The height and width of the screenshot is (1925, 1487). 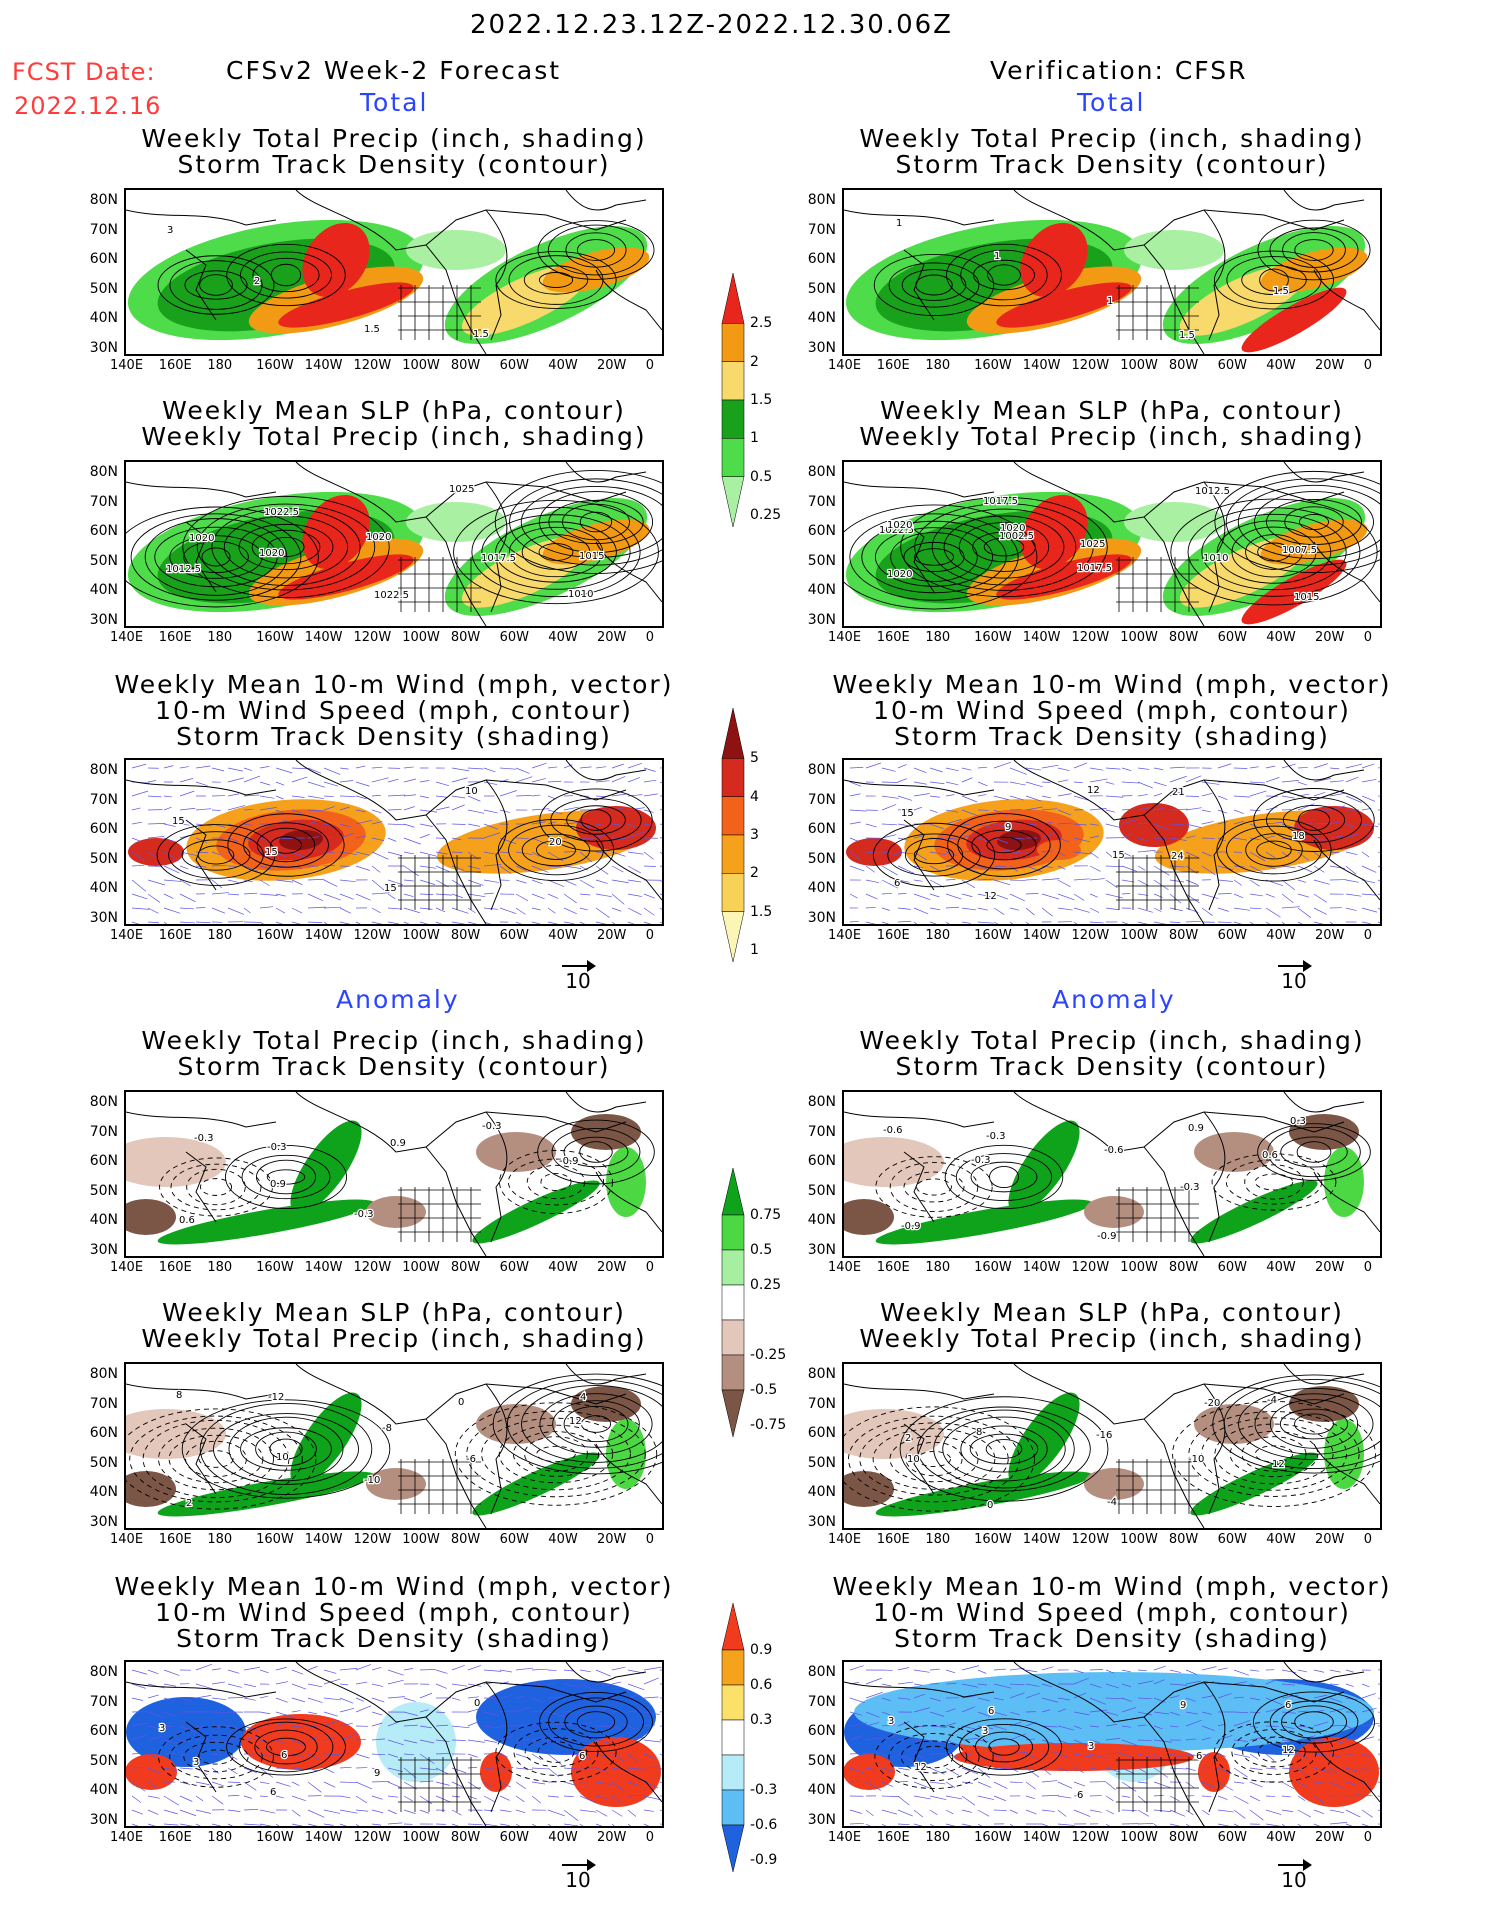 I want to click on colorbar-label: 5, so click(x=754, y=758).